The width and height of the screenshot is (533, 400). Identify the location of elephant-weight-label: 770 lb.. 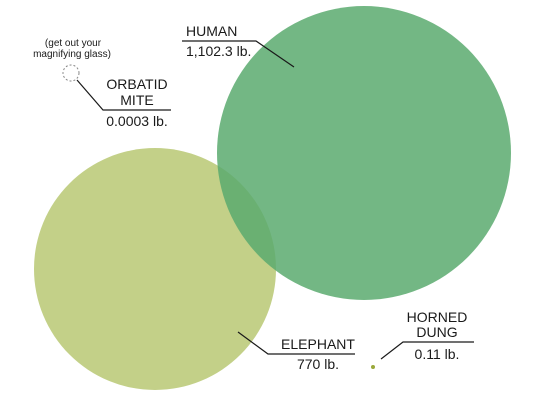
(318, 364).